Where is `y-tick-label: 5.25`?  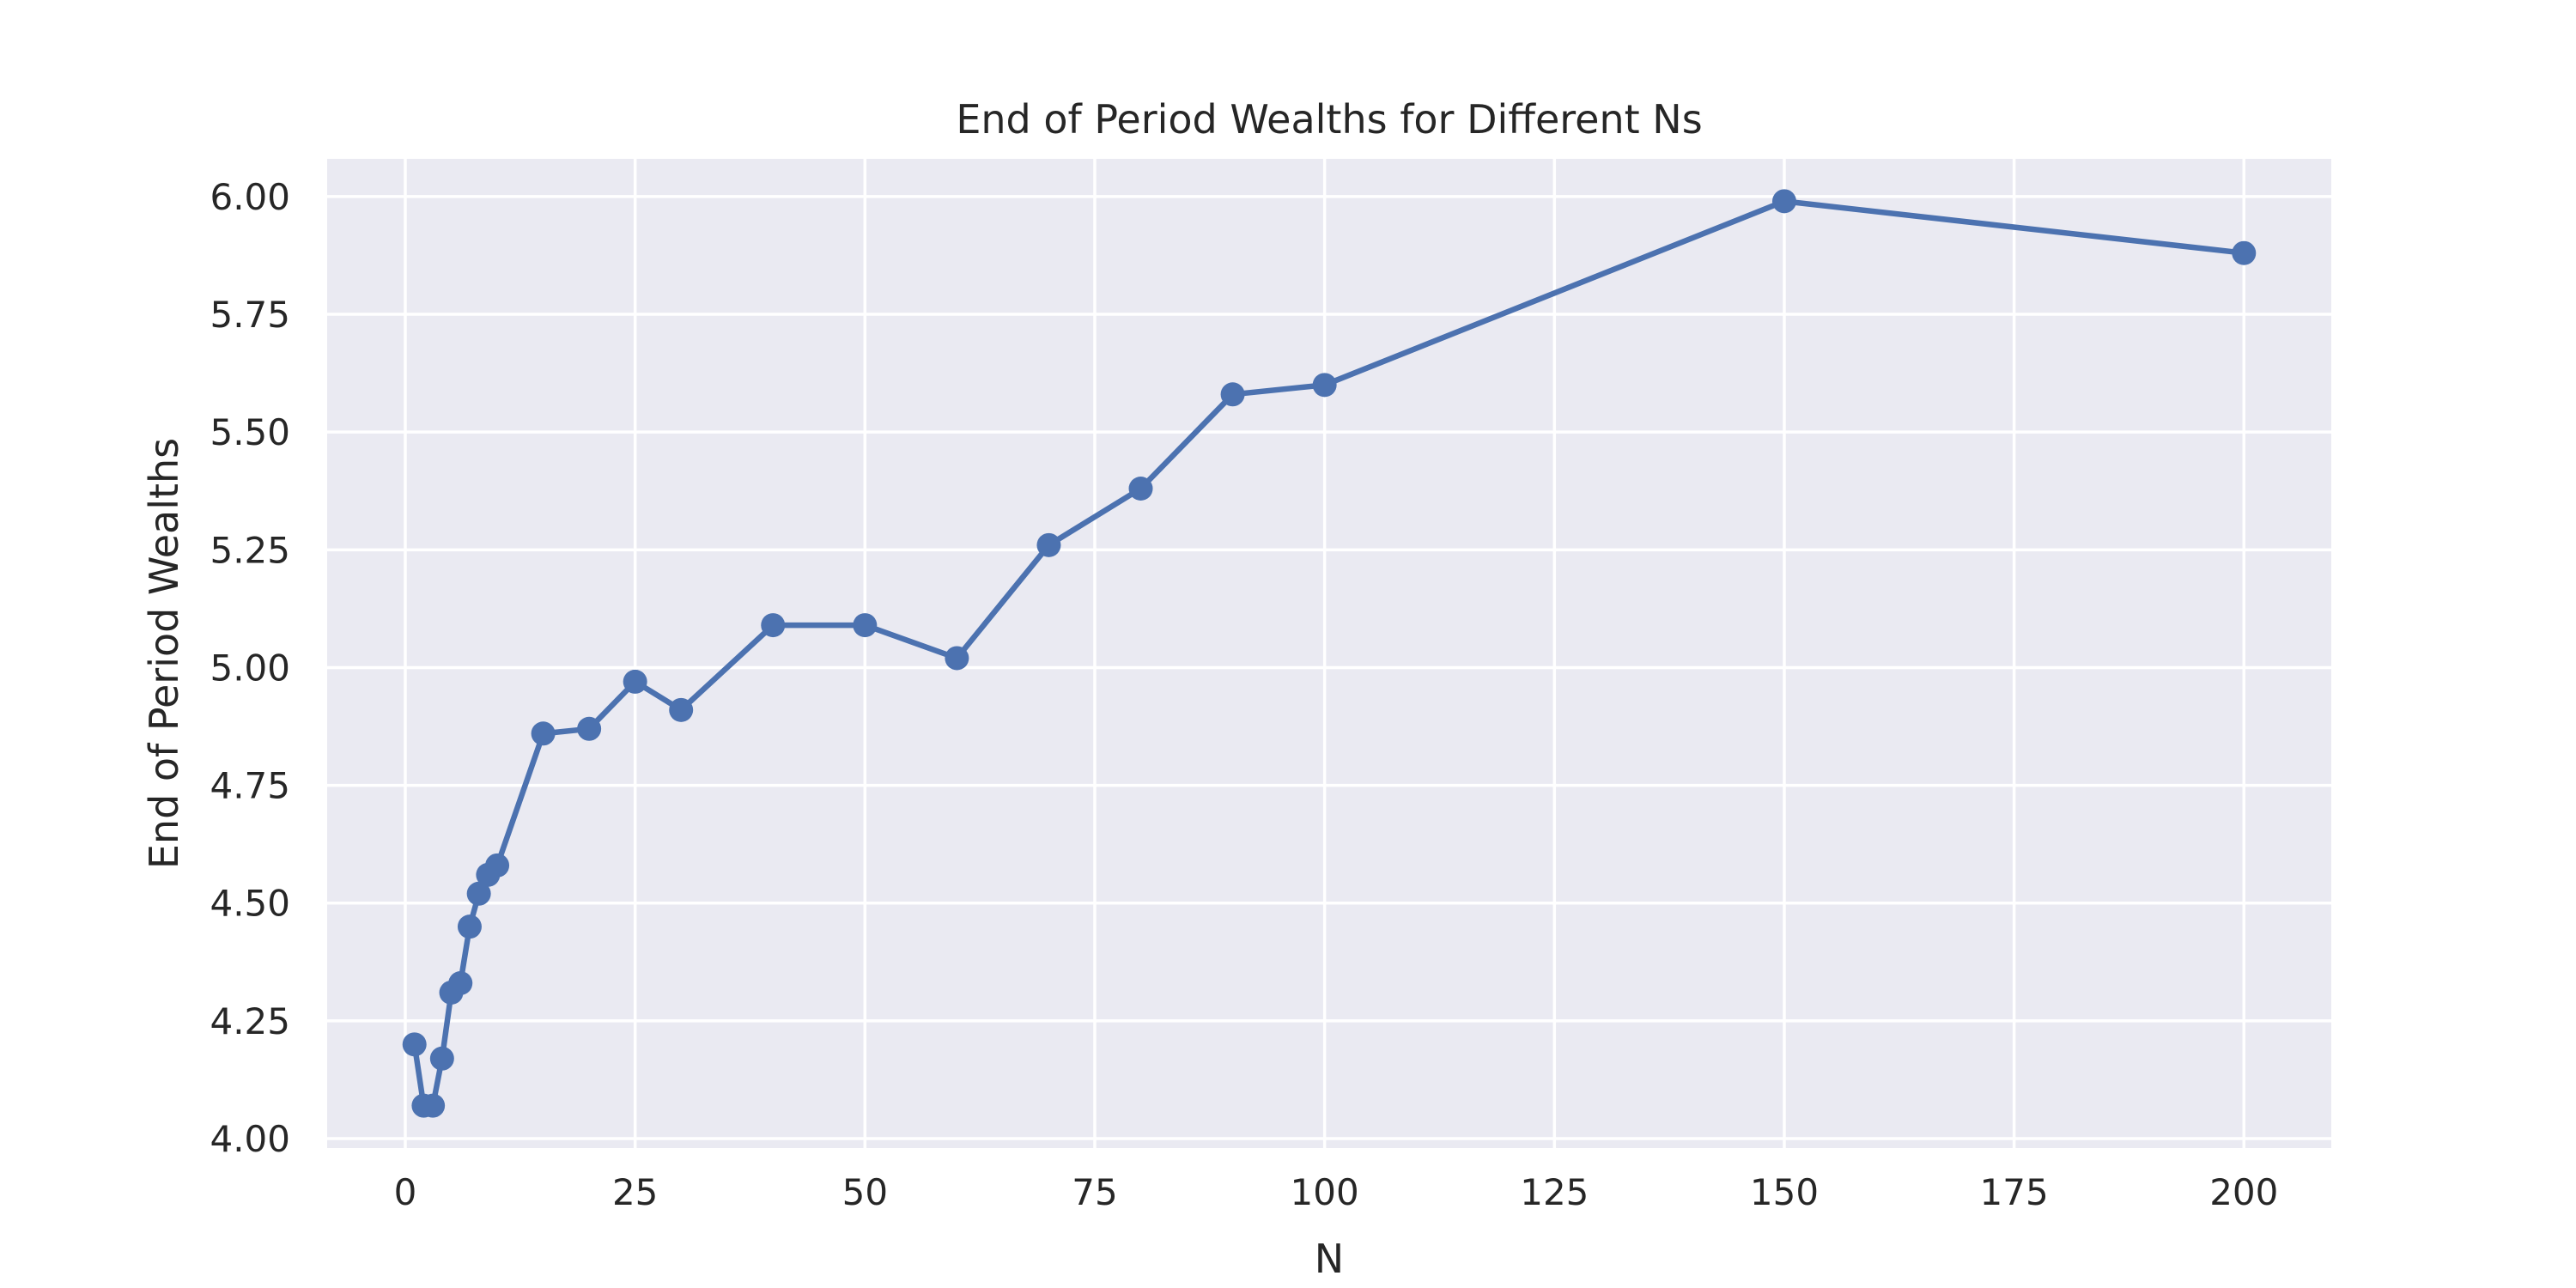
y-tick-label: 5.25 is located at coordinates (250, 550).